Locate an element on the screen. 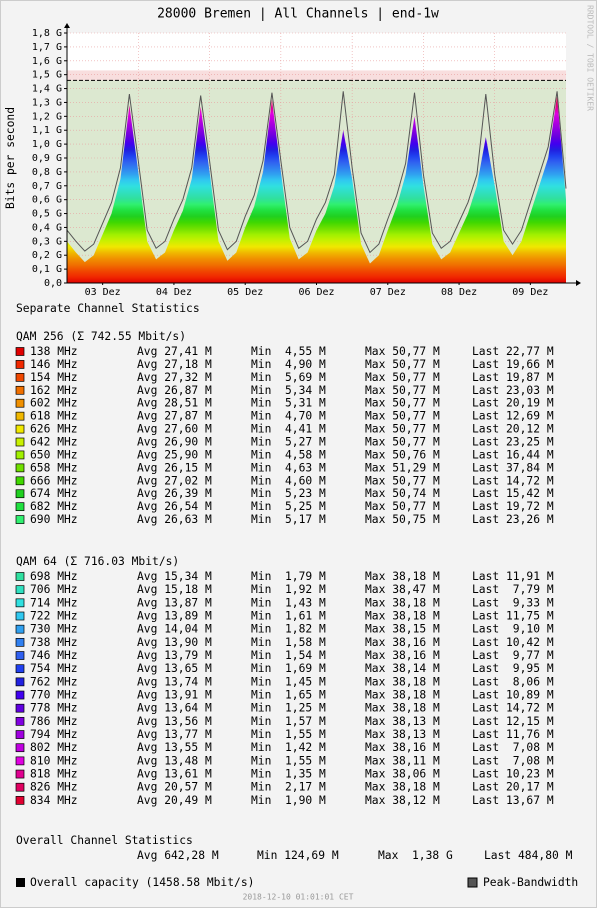 This screenshot has width=597, height=908. channel-stat: 722 MHz is located at coordinates (54, 616).